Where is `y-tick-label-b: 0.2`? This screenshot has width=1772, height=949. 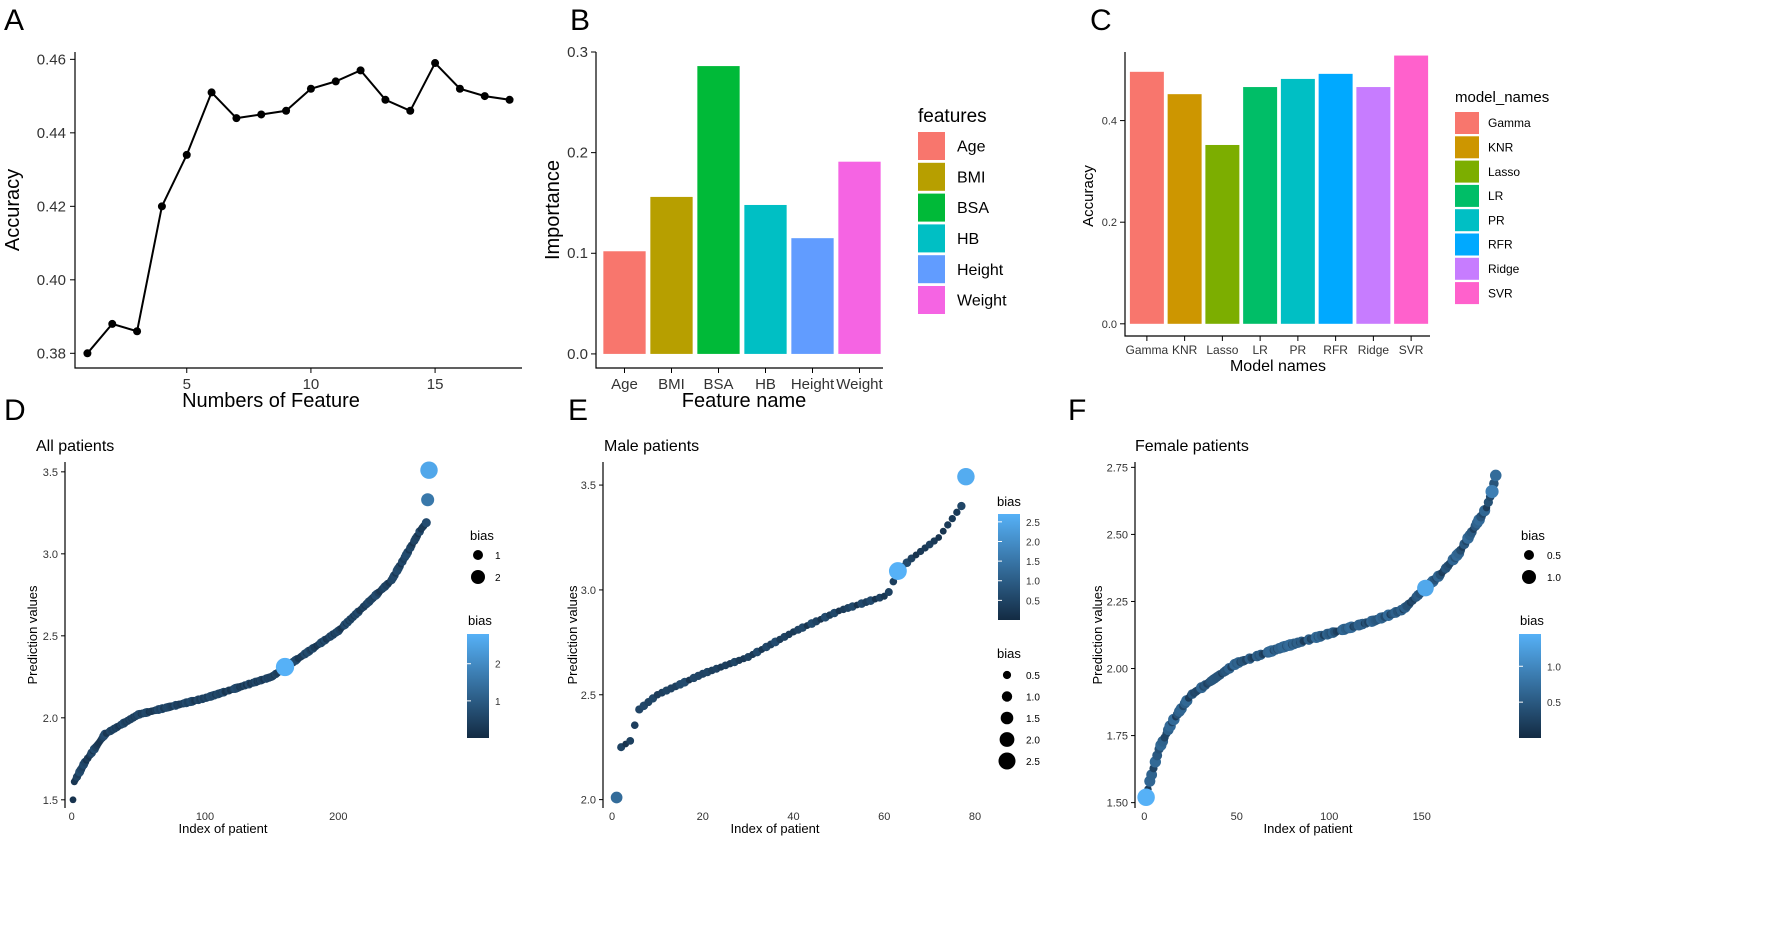
y-tick-label-b: 0.2 is located at coordinates (577, 153).